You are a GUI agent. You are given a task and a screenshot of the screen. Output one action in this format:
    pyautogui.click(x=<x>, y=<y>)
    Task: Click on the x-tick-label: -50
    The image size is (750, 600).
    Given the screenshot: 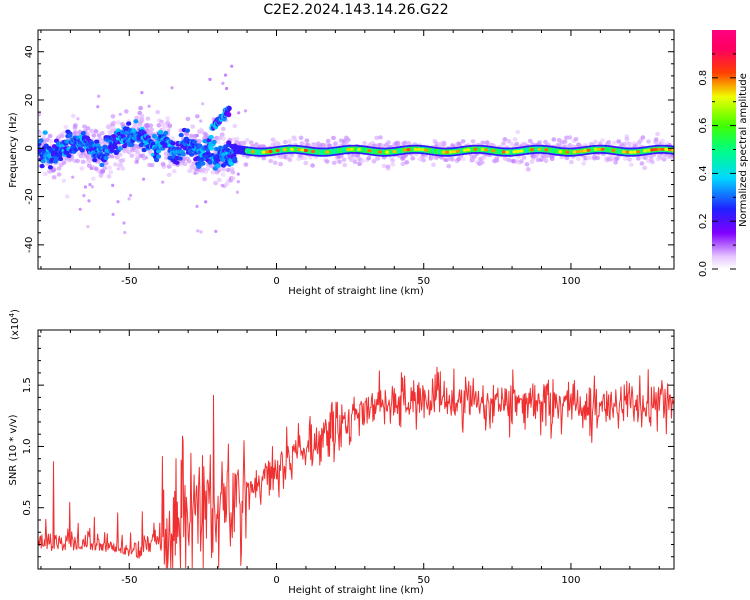 What is the action you would take?
    pyautogui.click(x=129, y=281)
    